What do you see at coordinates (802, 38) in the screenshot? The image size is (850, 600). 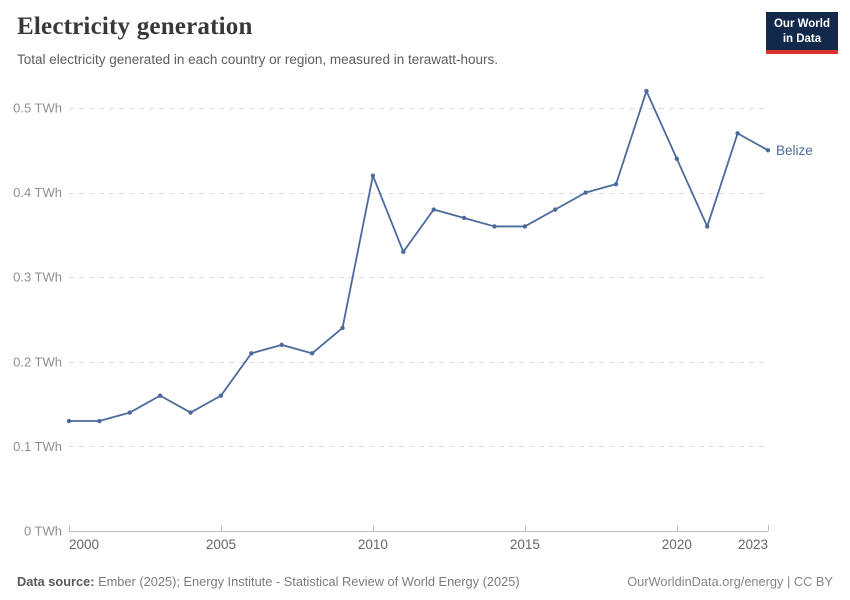 I see `owid-logo-line2: in Data` at bounding box center [802, 38].